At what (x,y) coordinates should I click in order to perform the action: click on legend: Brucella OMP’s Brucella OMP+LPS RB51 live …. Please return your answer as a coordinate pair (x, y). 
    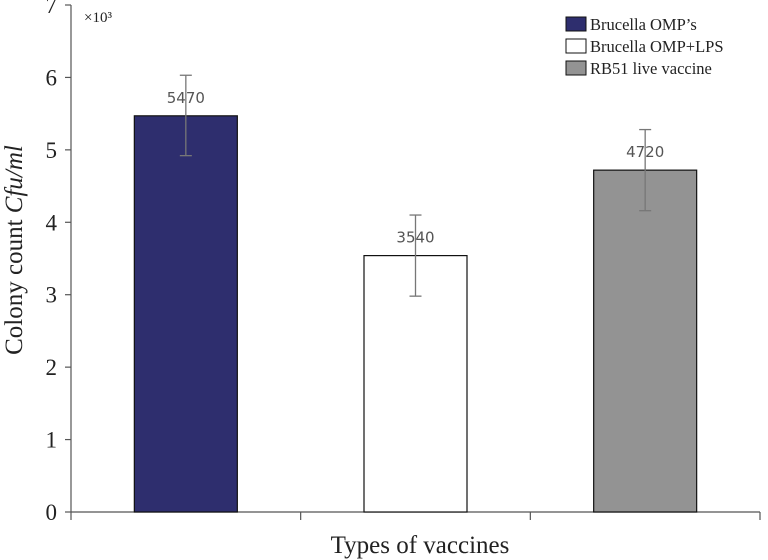
    Looking at the image, I should click on (644, 46).